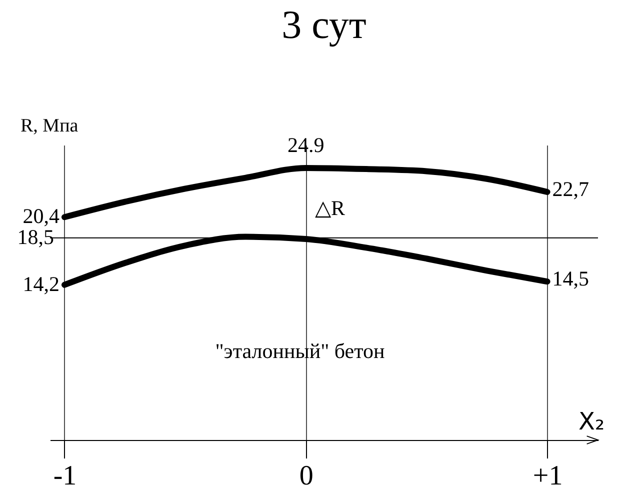 The height and width of the screenshot is (502, 620). Describe the element at coordinates (571, 278) in the screenshot. I see `data-label: 14,5` at that location.